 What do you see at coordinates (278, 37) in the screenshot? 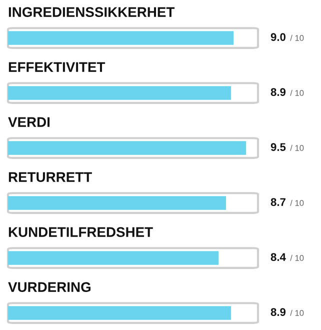
I see `data-label: 9.0` at bounding box center [278, 37].